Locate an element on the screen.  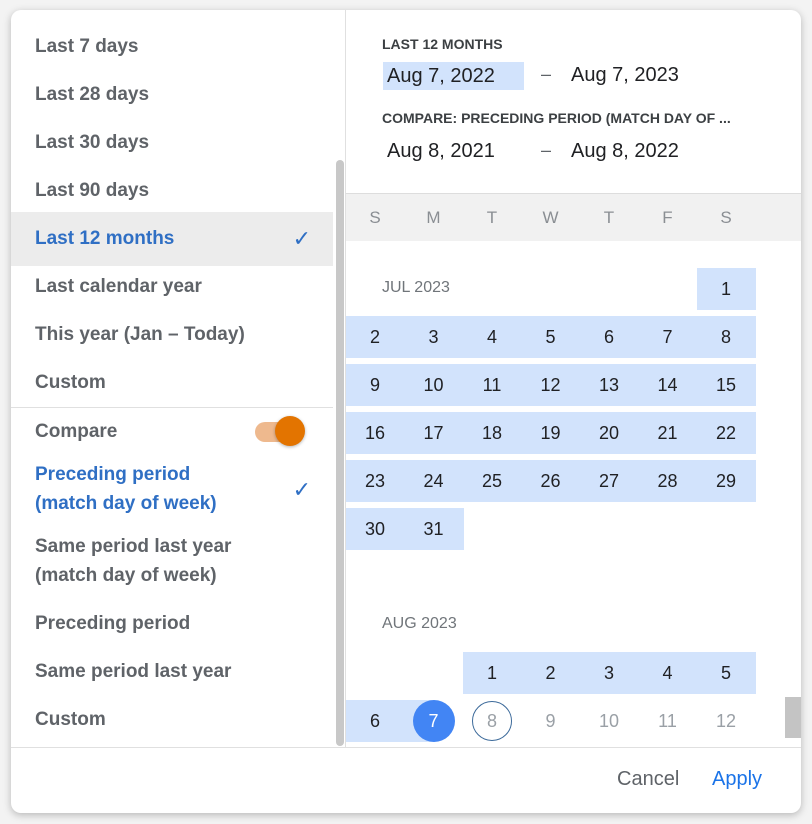
cancel-button: Cancel is located at coordinates (648, 779).